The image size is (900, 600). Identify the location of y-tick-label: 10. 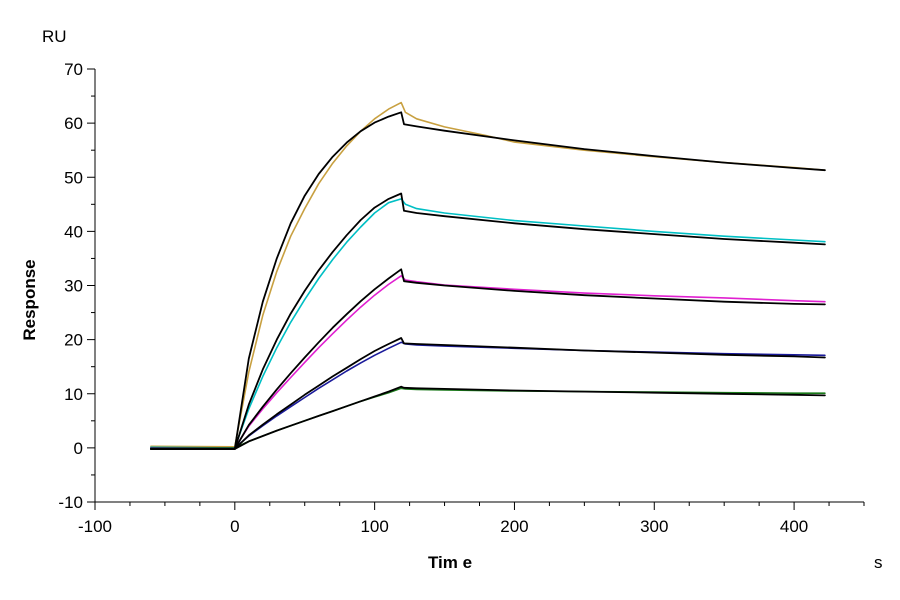
(73, 394).